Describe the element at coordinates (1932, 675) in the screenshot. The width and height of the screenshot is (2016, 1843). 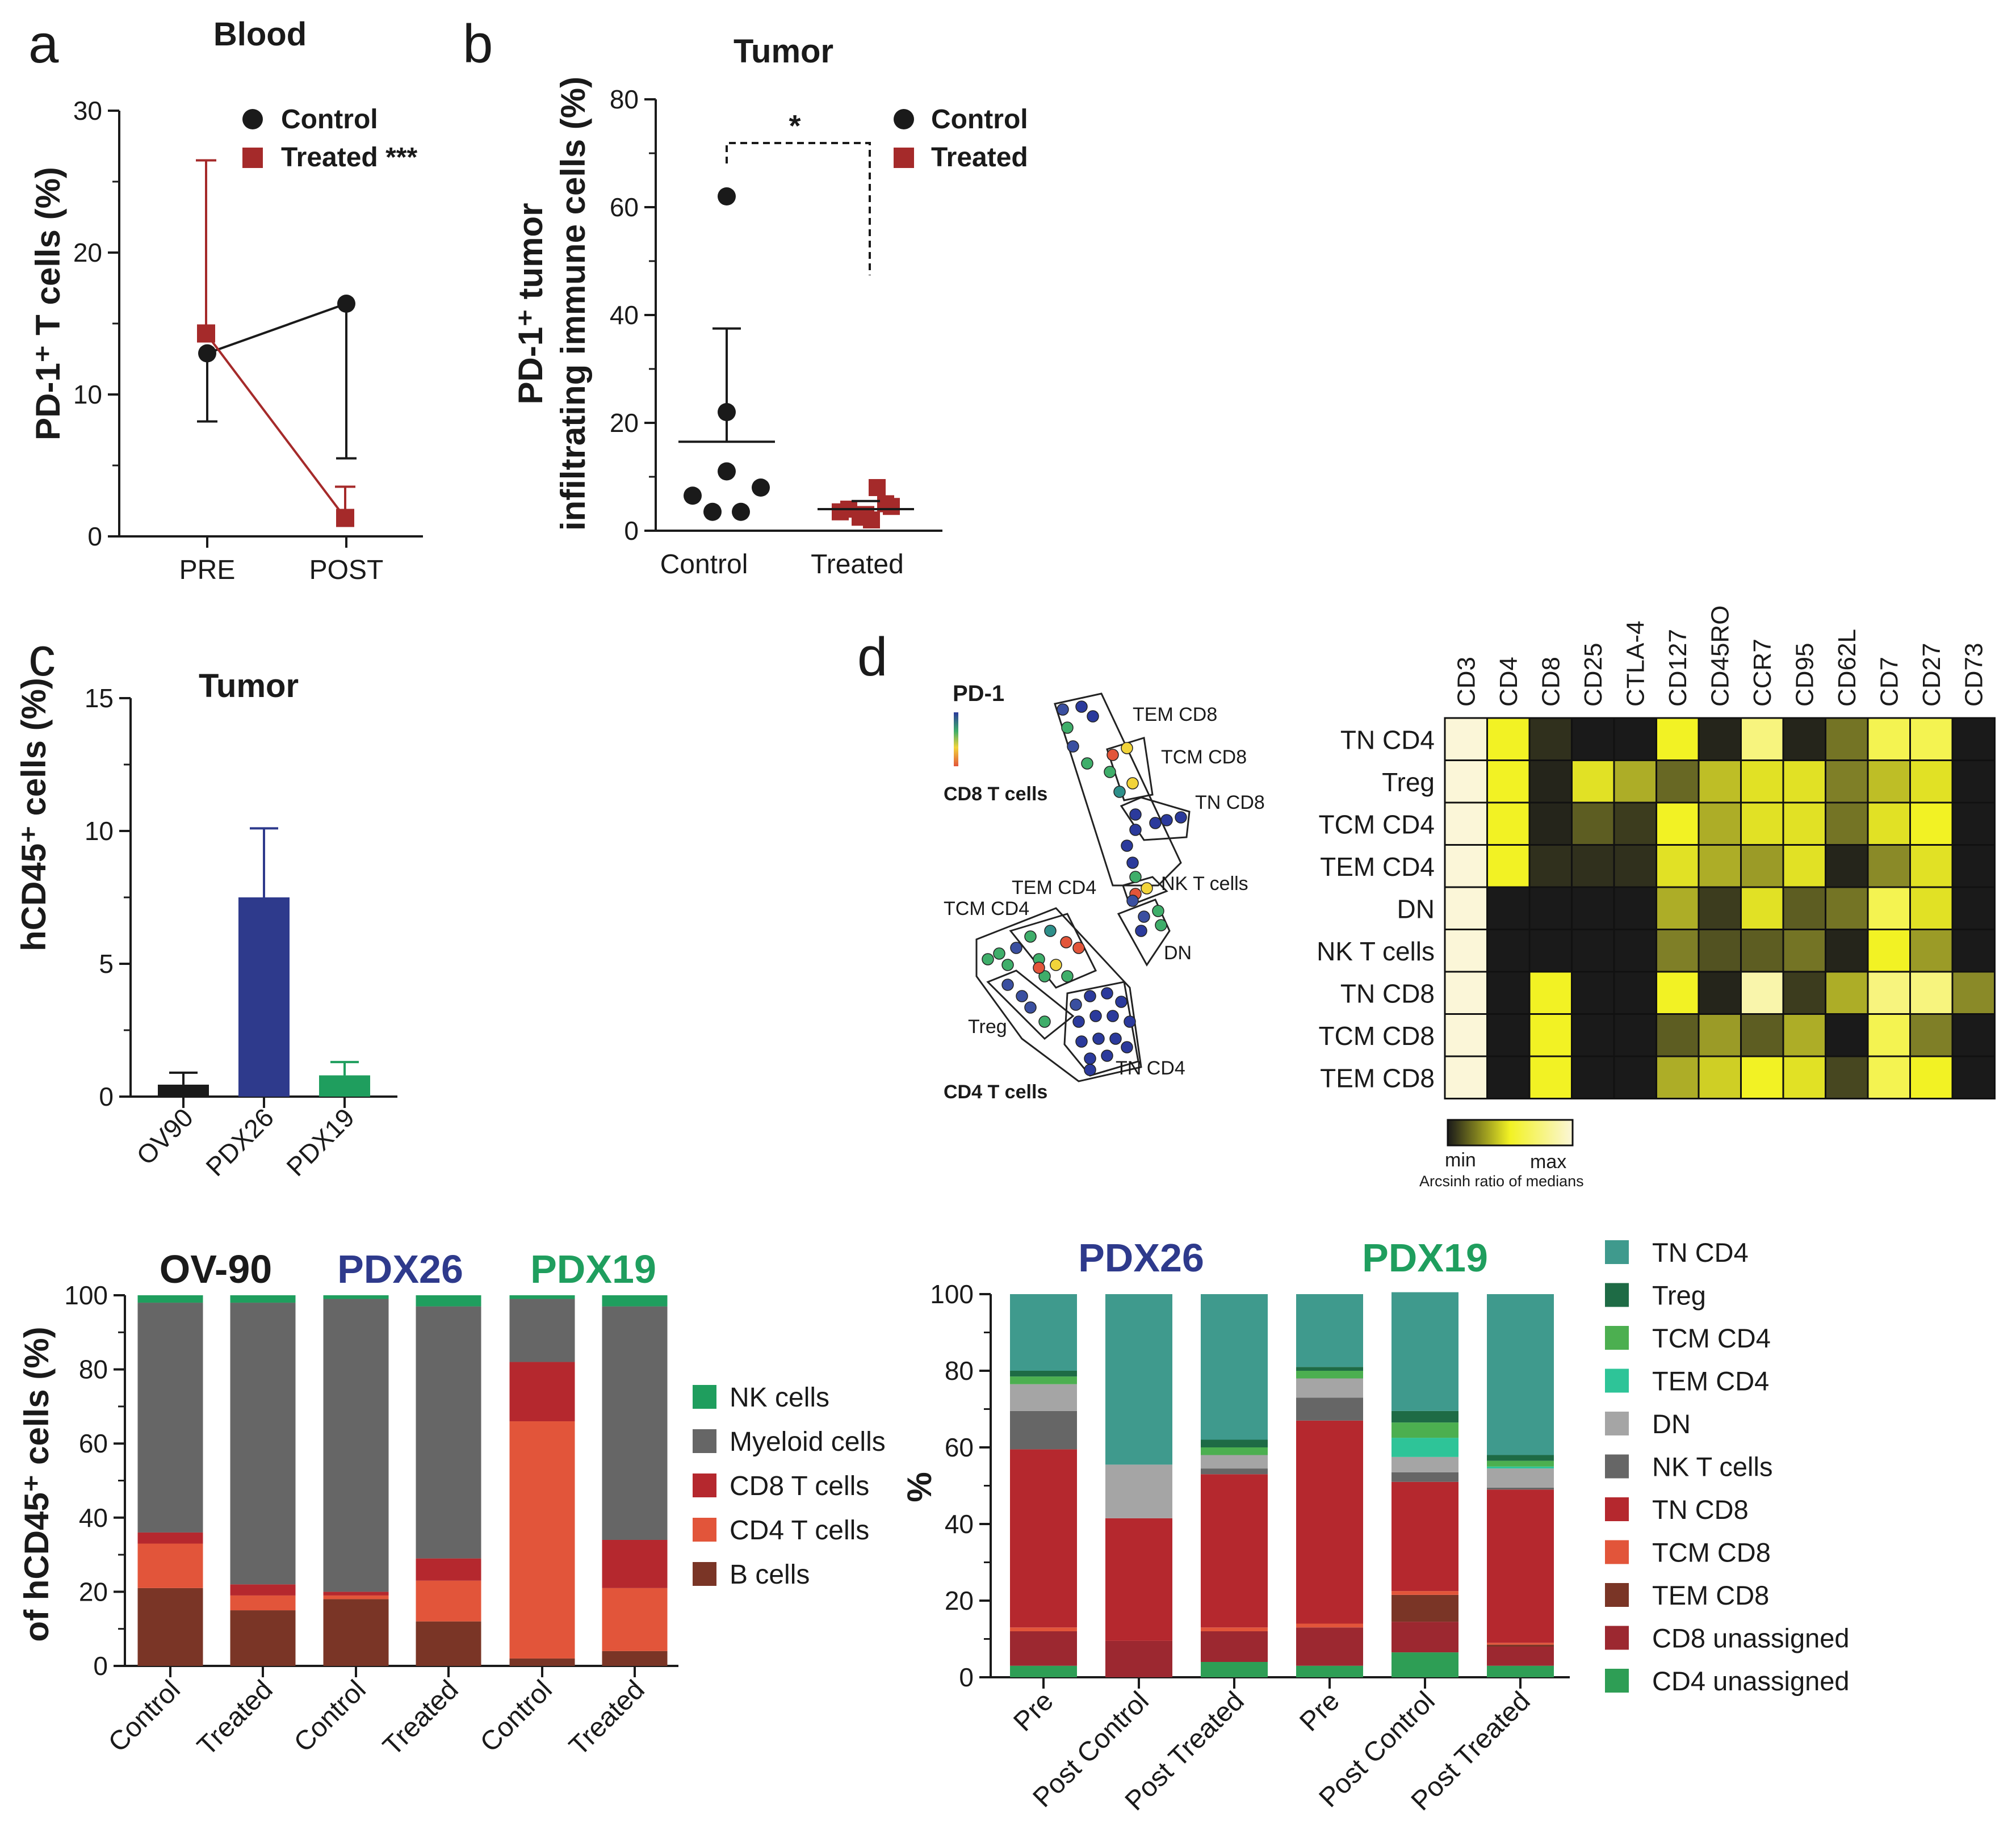
I see `heatmap-column-label: CD27` at that location.